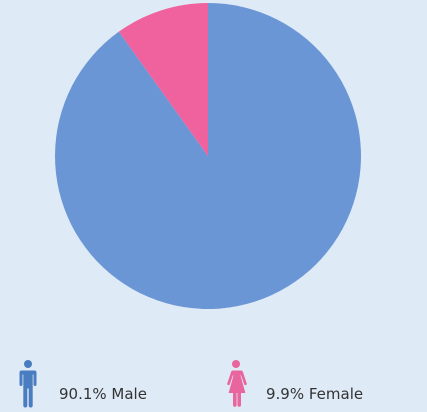 The width and height of the screenshot is (427, 412). I want to click on pie-slice-female, so click(163, 79).